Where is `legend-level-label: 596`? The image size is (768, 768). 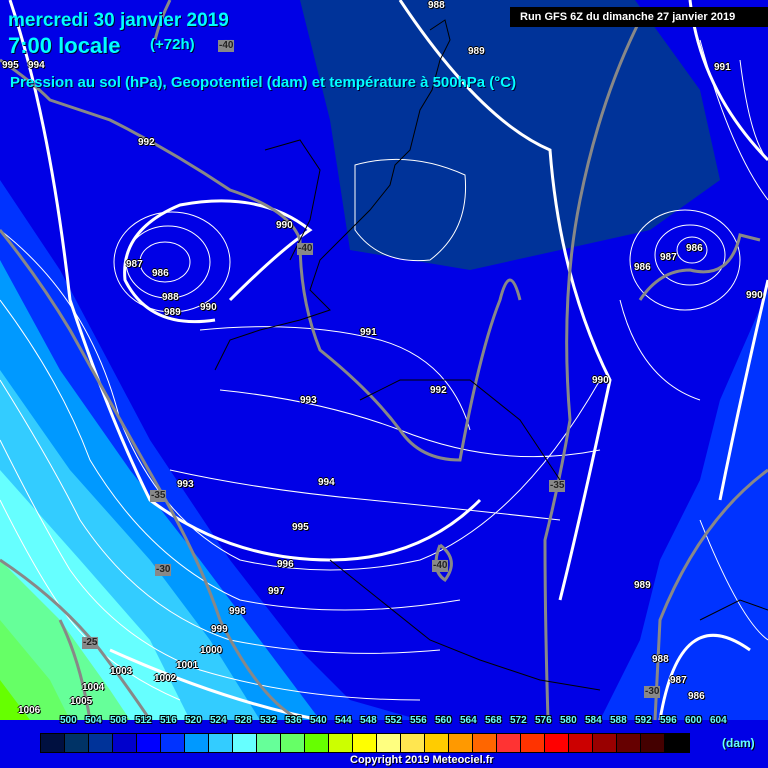
legend-level-label: 596 is located at coordinates (668, 720).